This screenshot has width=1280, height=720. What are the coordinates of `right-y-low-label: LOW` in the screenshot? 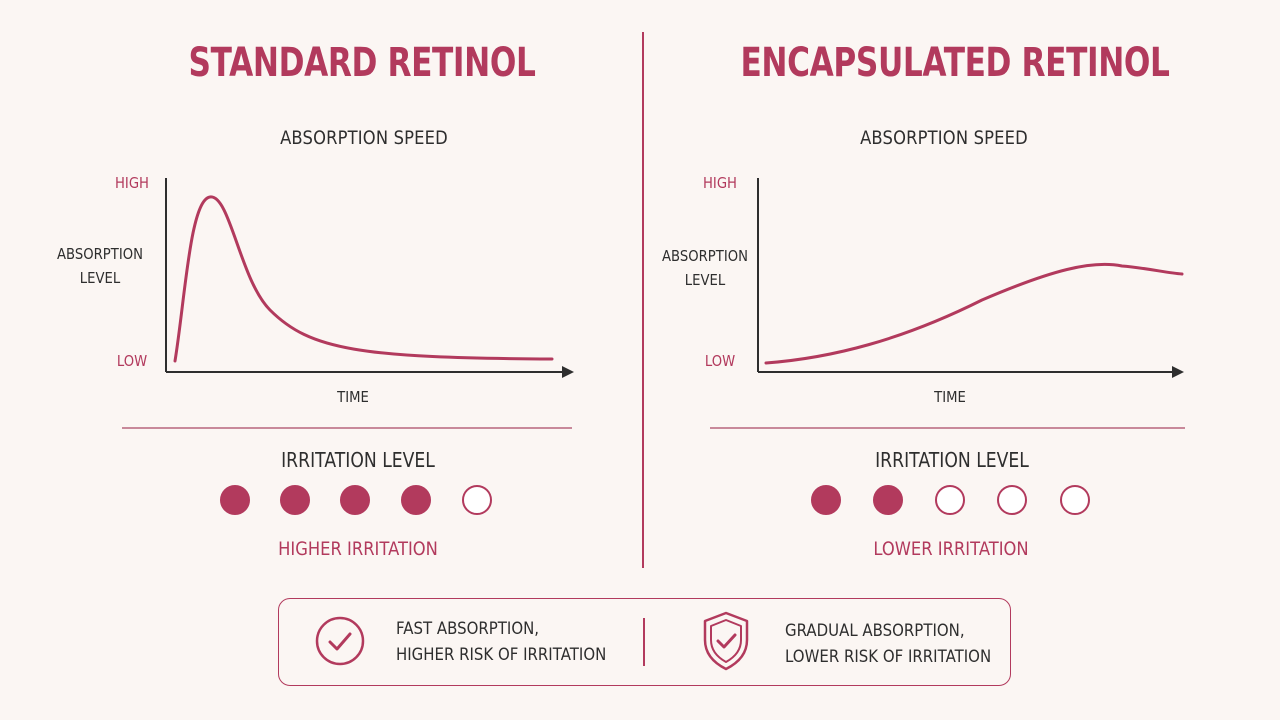 It's located at (720, 361).